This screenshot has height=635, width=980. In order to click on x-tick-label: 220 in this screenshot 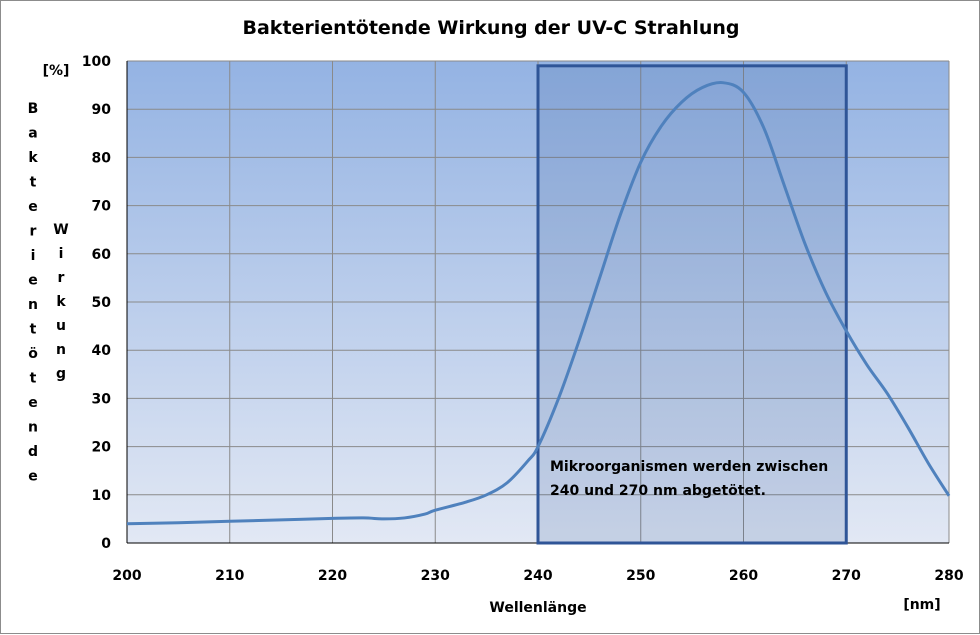, I will do `click(332, 576)`.